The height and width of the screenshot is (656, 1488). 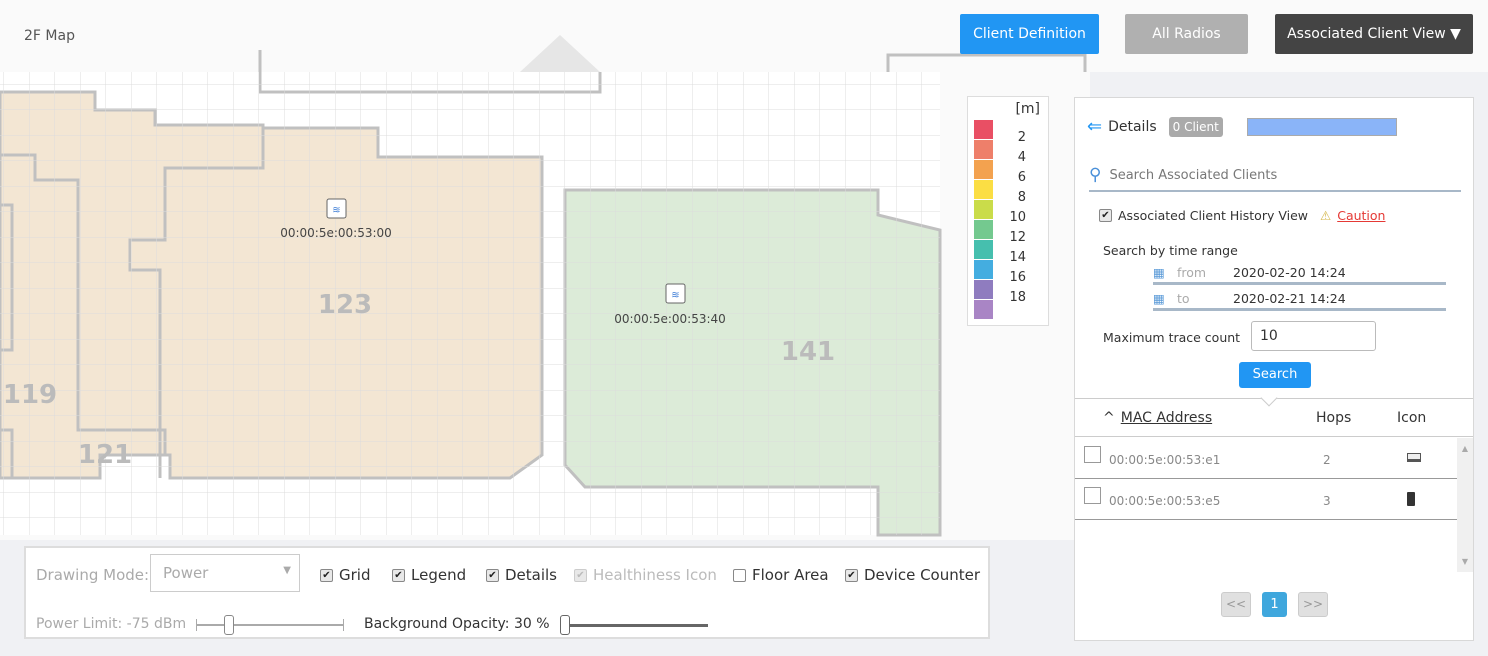 What do you see at coordinates (1236, 604) in the screenshot?
I see `prev-page-button: <<` at bounding box center [1236, 604].